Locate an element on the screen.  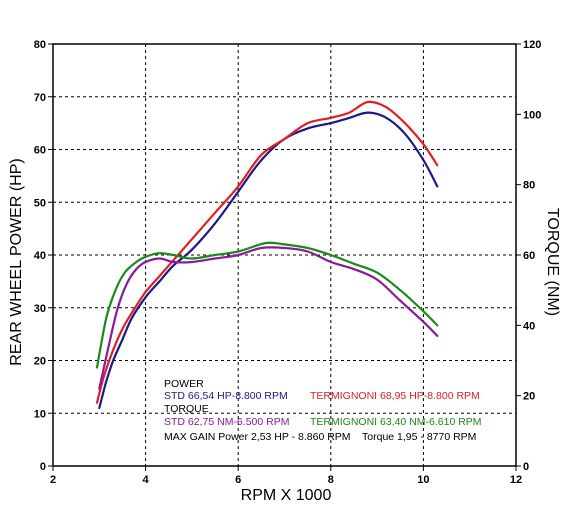
y-left-tick-labels: 0 10 20 30 40 50 60 70 80 is located at coordinates (43, 256).